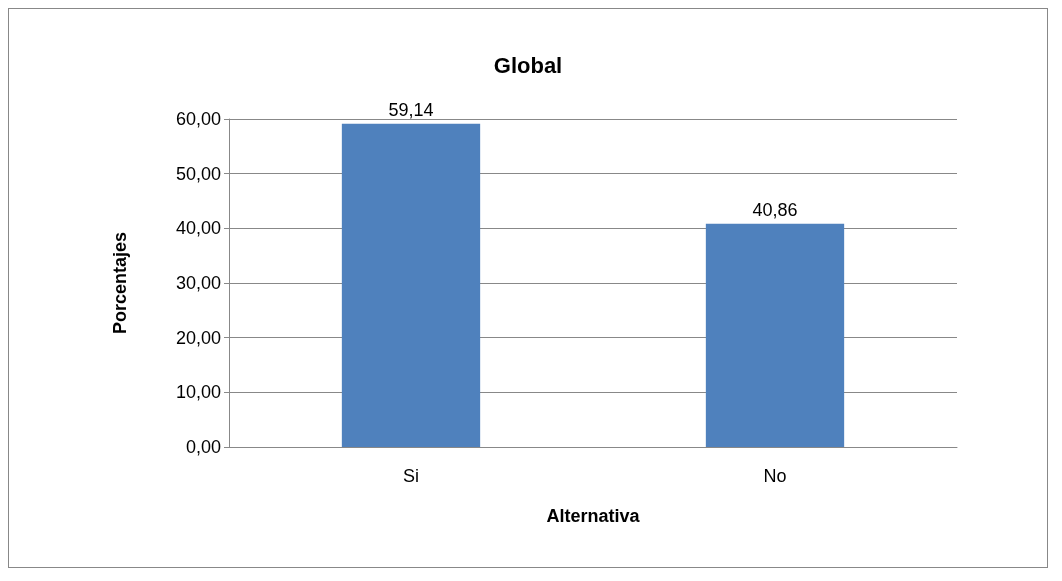 The height and width of the screenshot is (581, 1062). What do you see at coordinates (198, 228) in the screenshot?
I see `y-tick-label: 40,00` at bounding box center [198, 228].